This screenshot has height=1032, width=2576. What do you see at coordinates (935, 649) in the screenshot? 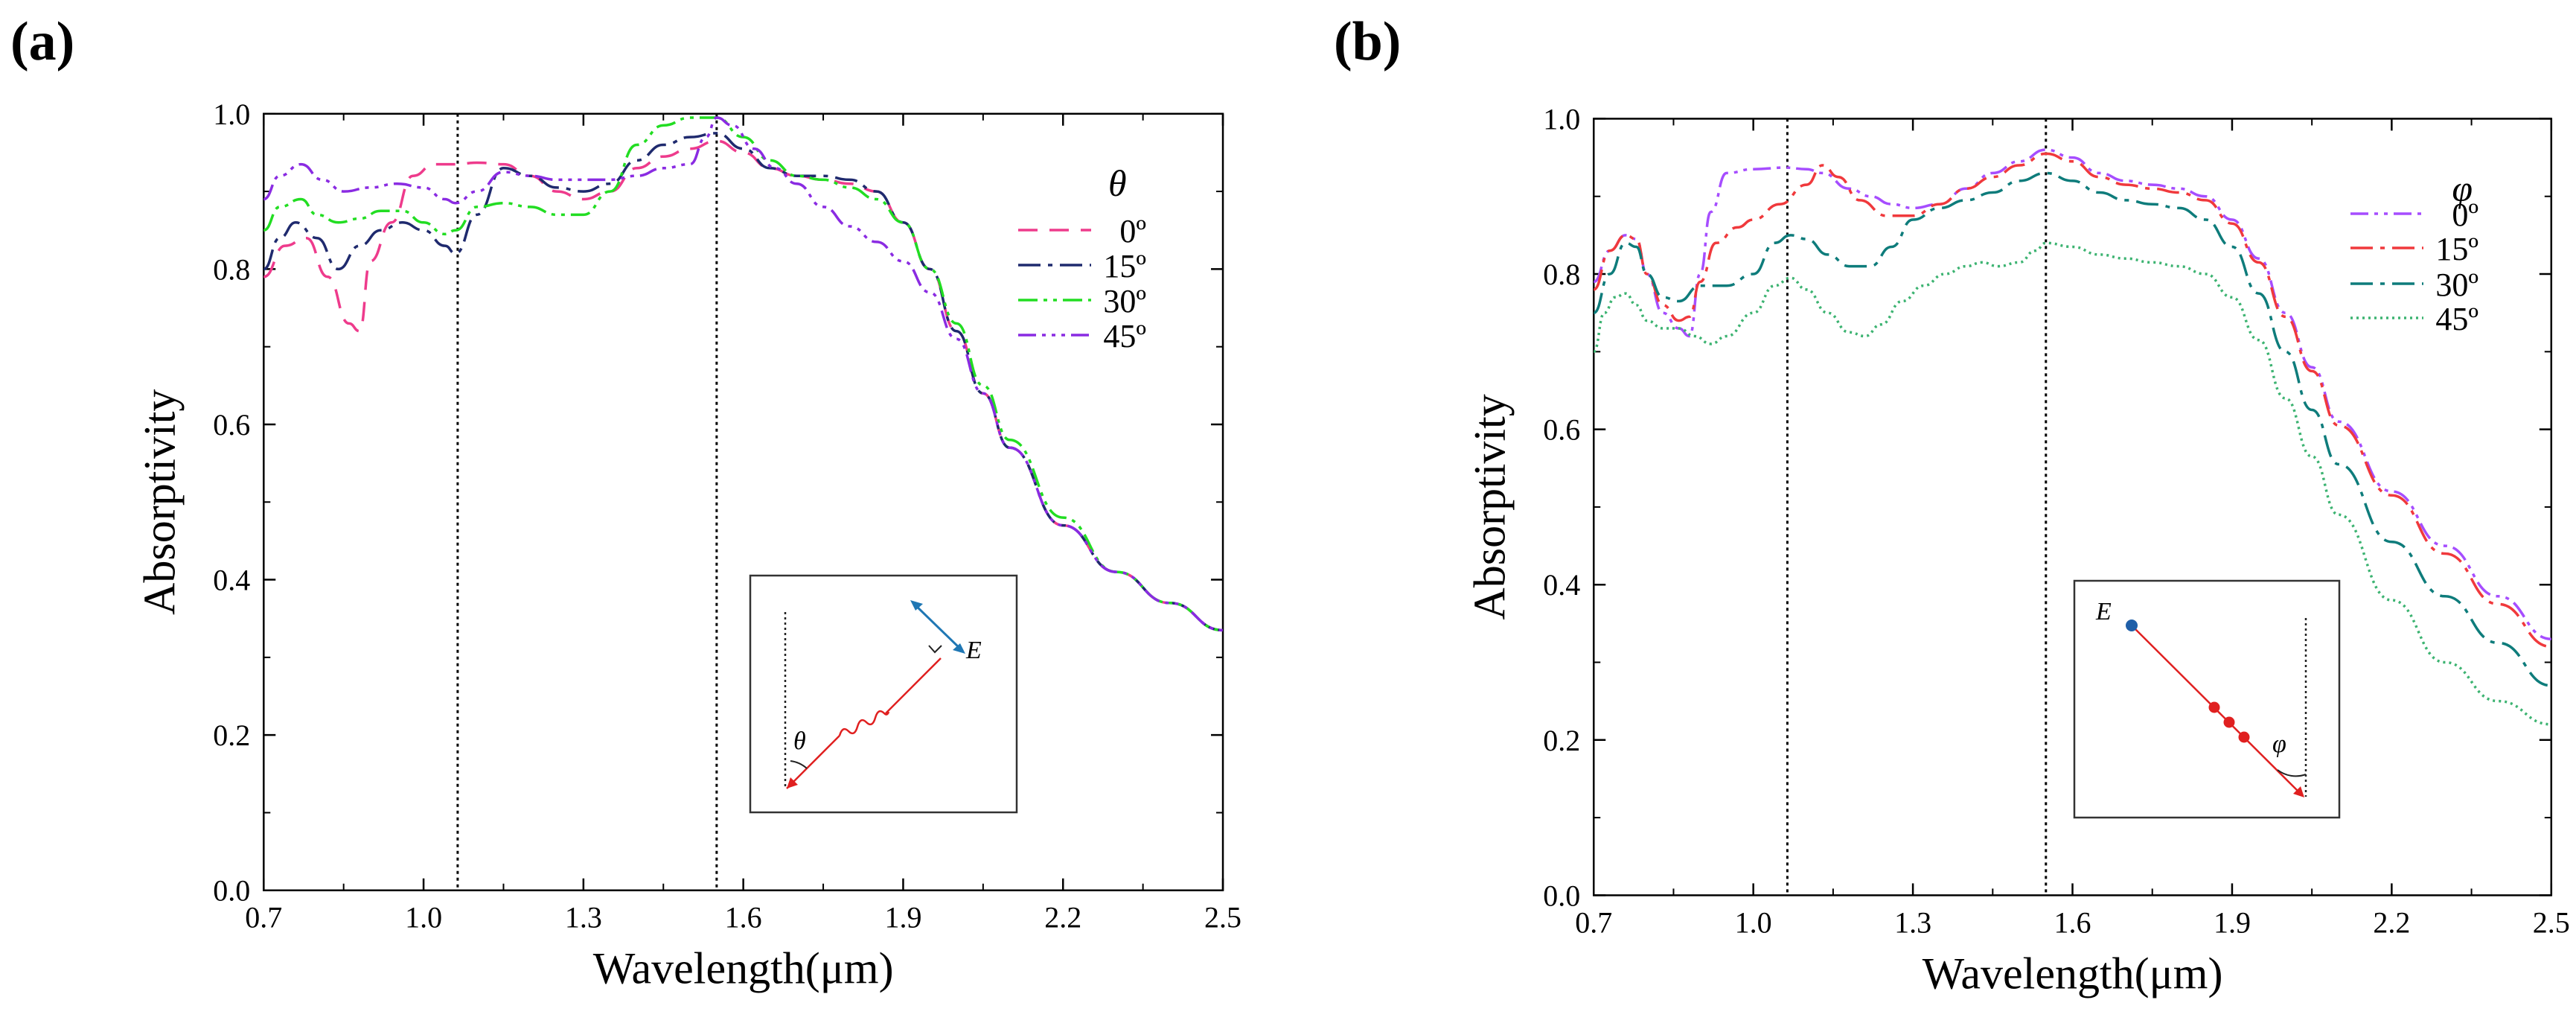
I see `inset-right-angle-mark` at bounding box center [935, 649].